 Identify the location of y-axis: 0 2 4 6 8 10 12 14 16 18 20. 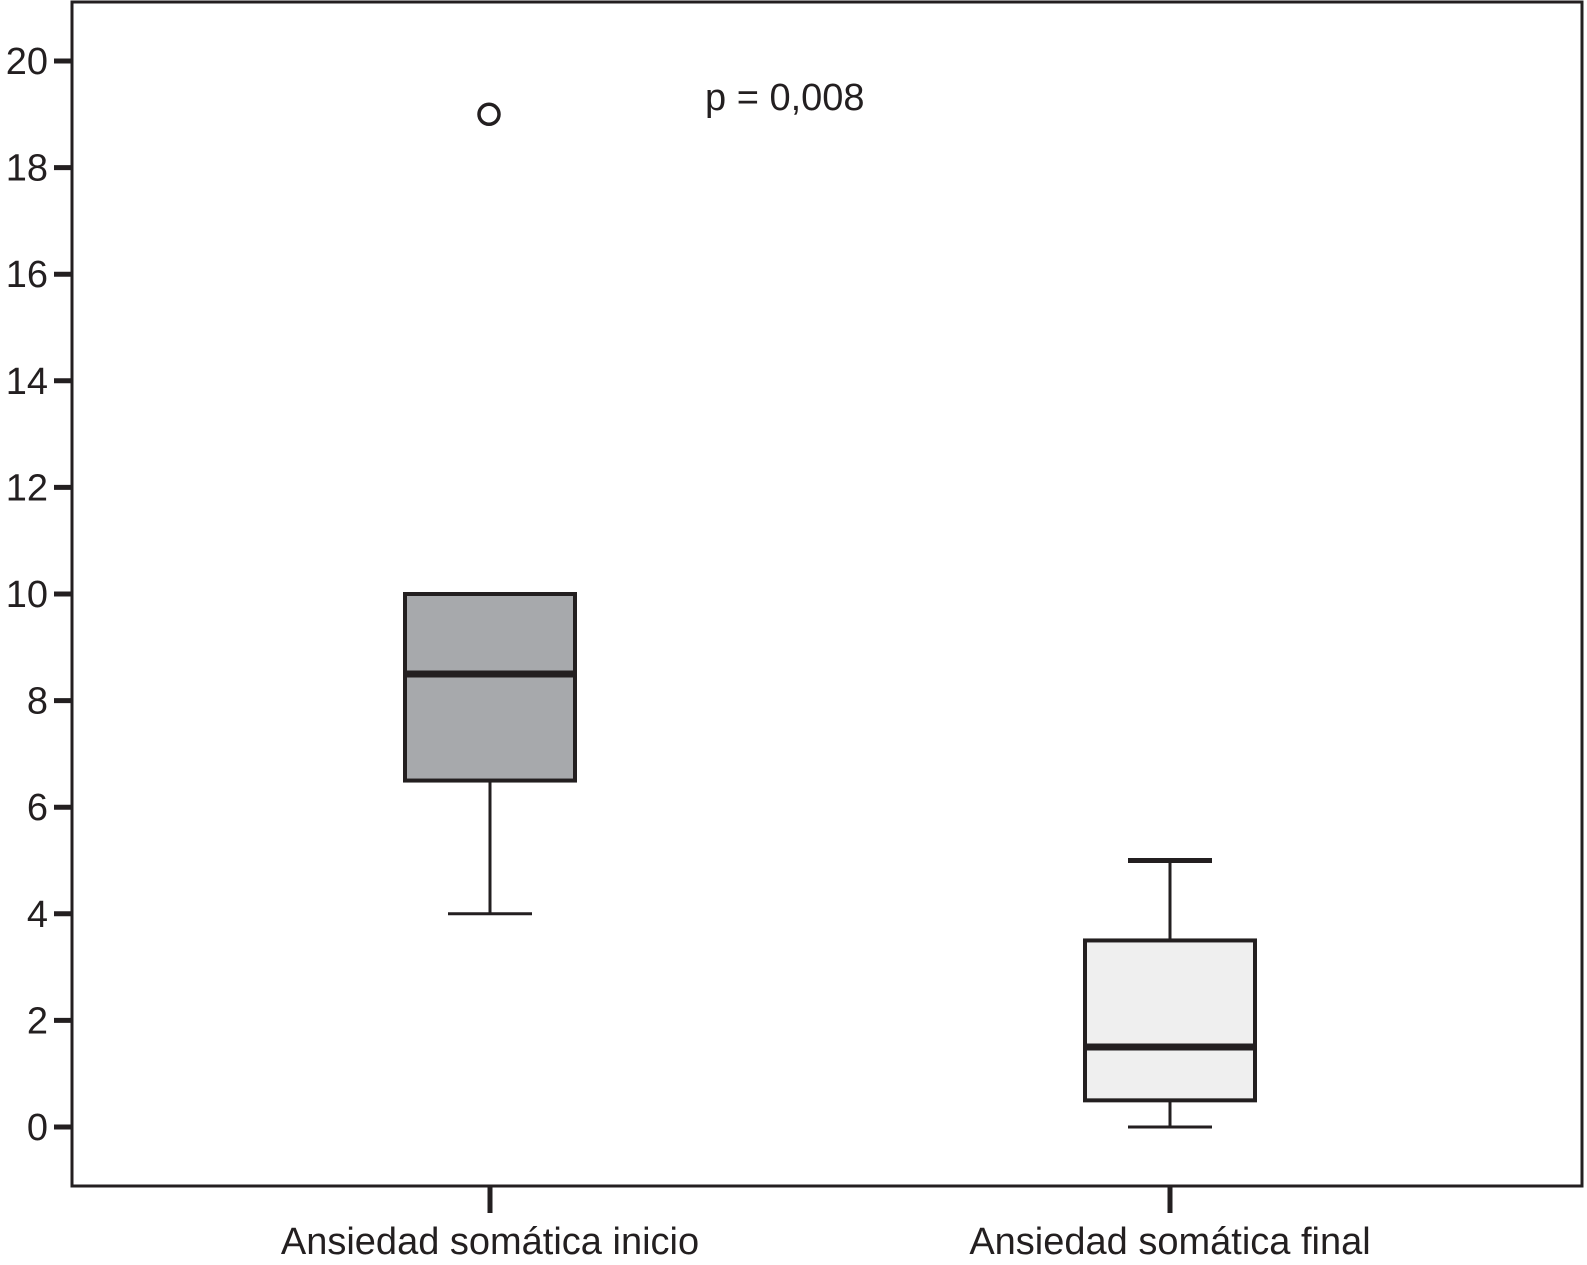
(39, 595).